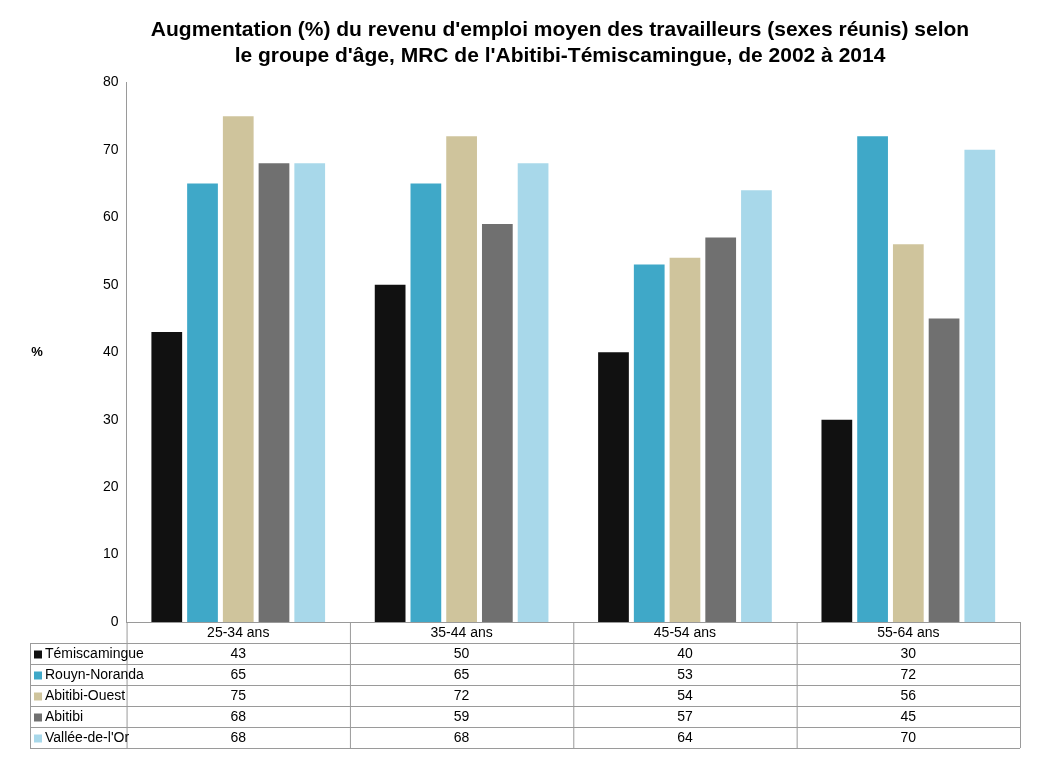  Describe the element at coordinates (114, 620) in the screenshot. I see `y-tick-label: 0` at that location.